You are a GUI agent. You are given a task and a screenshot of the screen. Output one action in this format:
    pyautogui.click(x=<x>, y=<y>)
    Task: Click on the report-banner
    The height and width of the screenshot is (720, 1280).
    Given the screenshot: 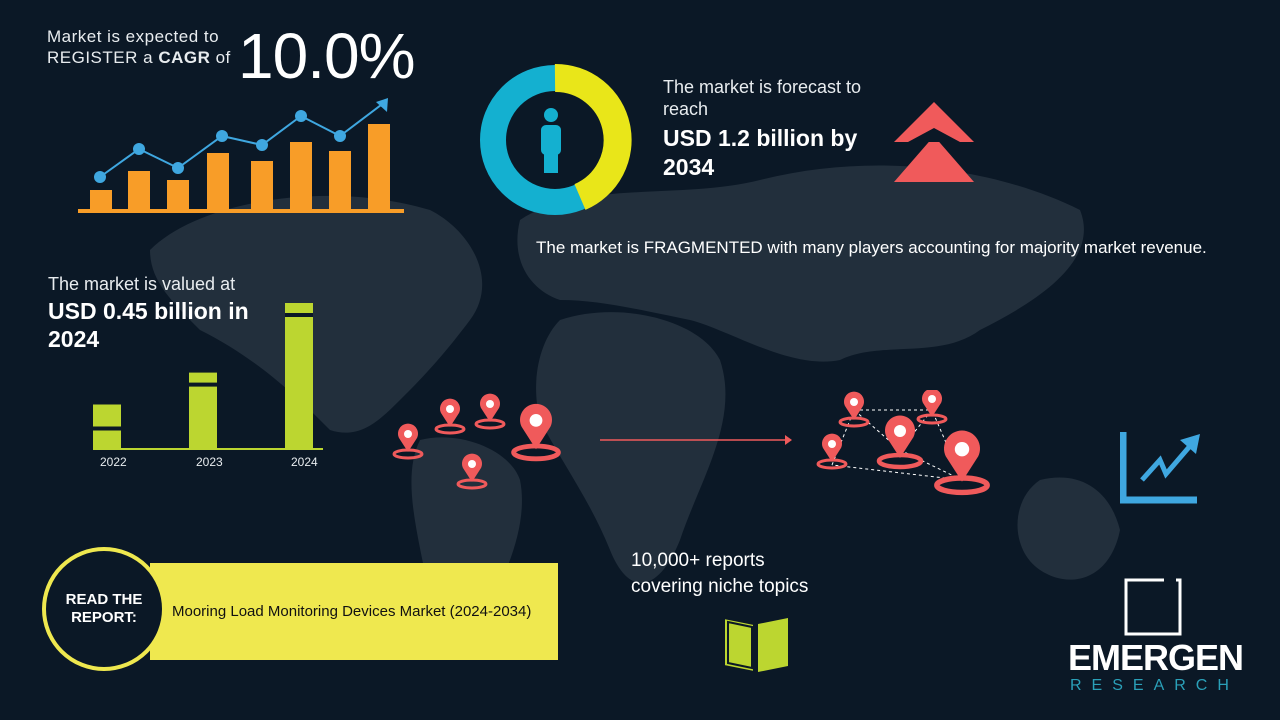 What is the action you would take?
    pyautogui.click(x=354, y=611)
    